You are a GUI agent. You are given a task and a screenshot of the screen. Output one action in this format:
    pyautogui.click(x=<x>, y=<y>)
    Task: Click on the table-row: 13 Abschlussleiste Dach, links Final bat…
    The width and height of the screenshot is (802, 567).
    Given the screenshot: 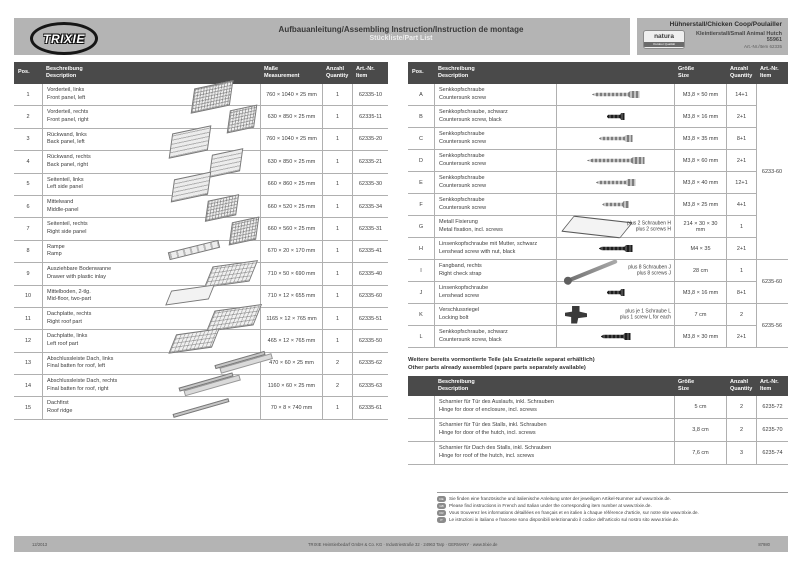 What is the action you would take?
    pyautogui.click(x=201, y=364)
    